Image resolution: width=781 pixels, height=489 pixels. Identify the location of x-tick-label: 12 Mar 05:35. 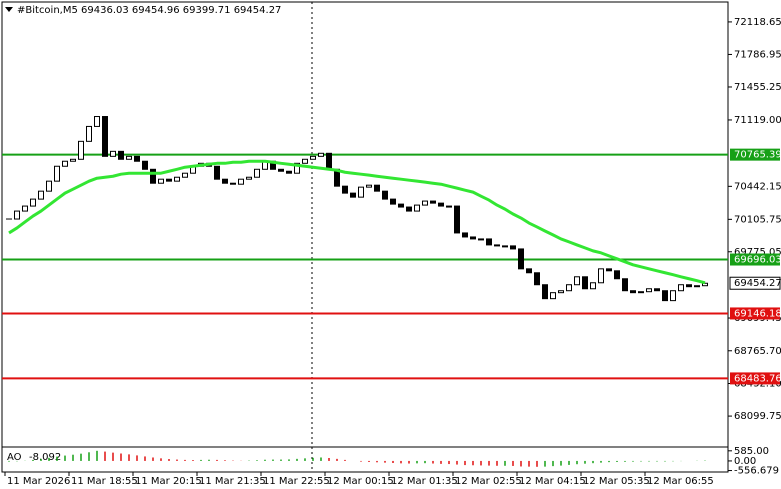
(616, 481).